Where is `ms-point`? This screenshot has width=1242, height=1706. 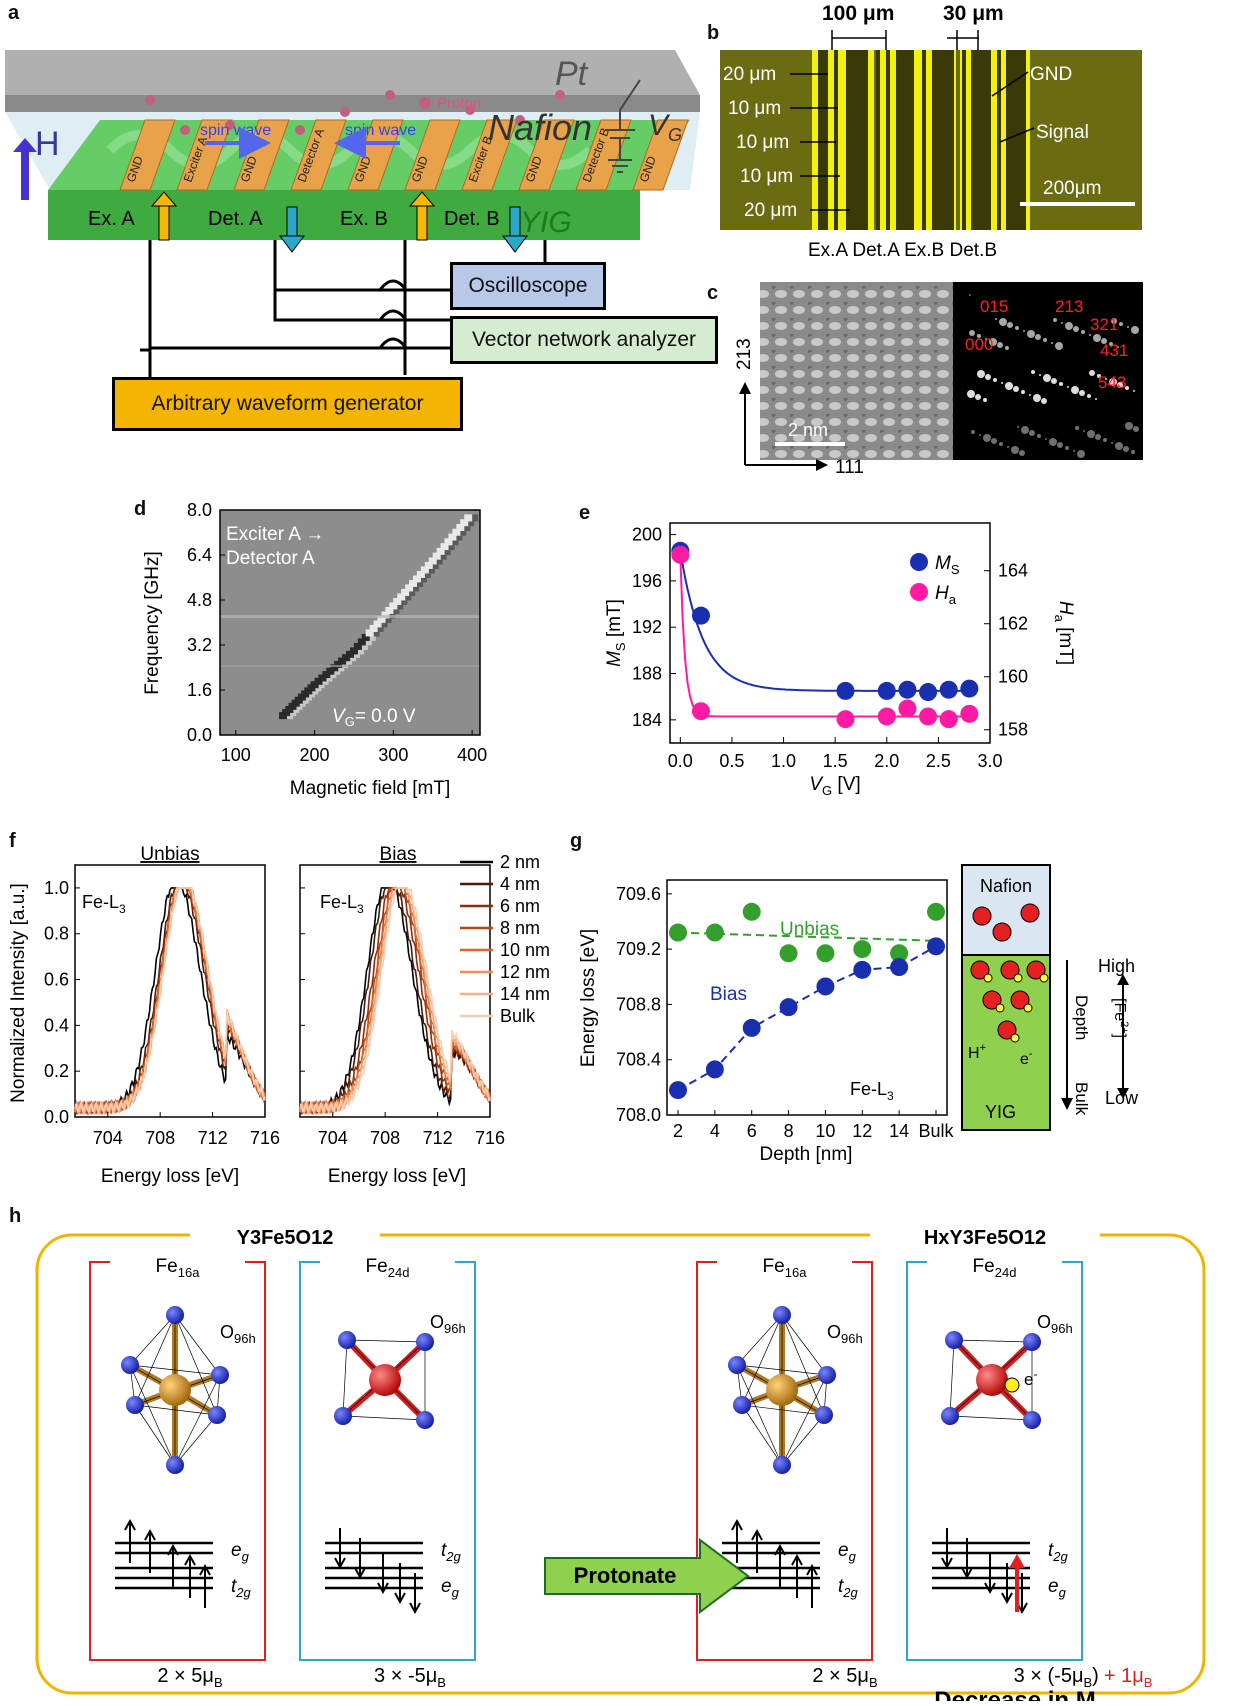 ms-point is located at coordinates (948, 689).